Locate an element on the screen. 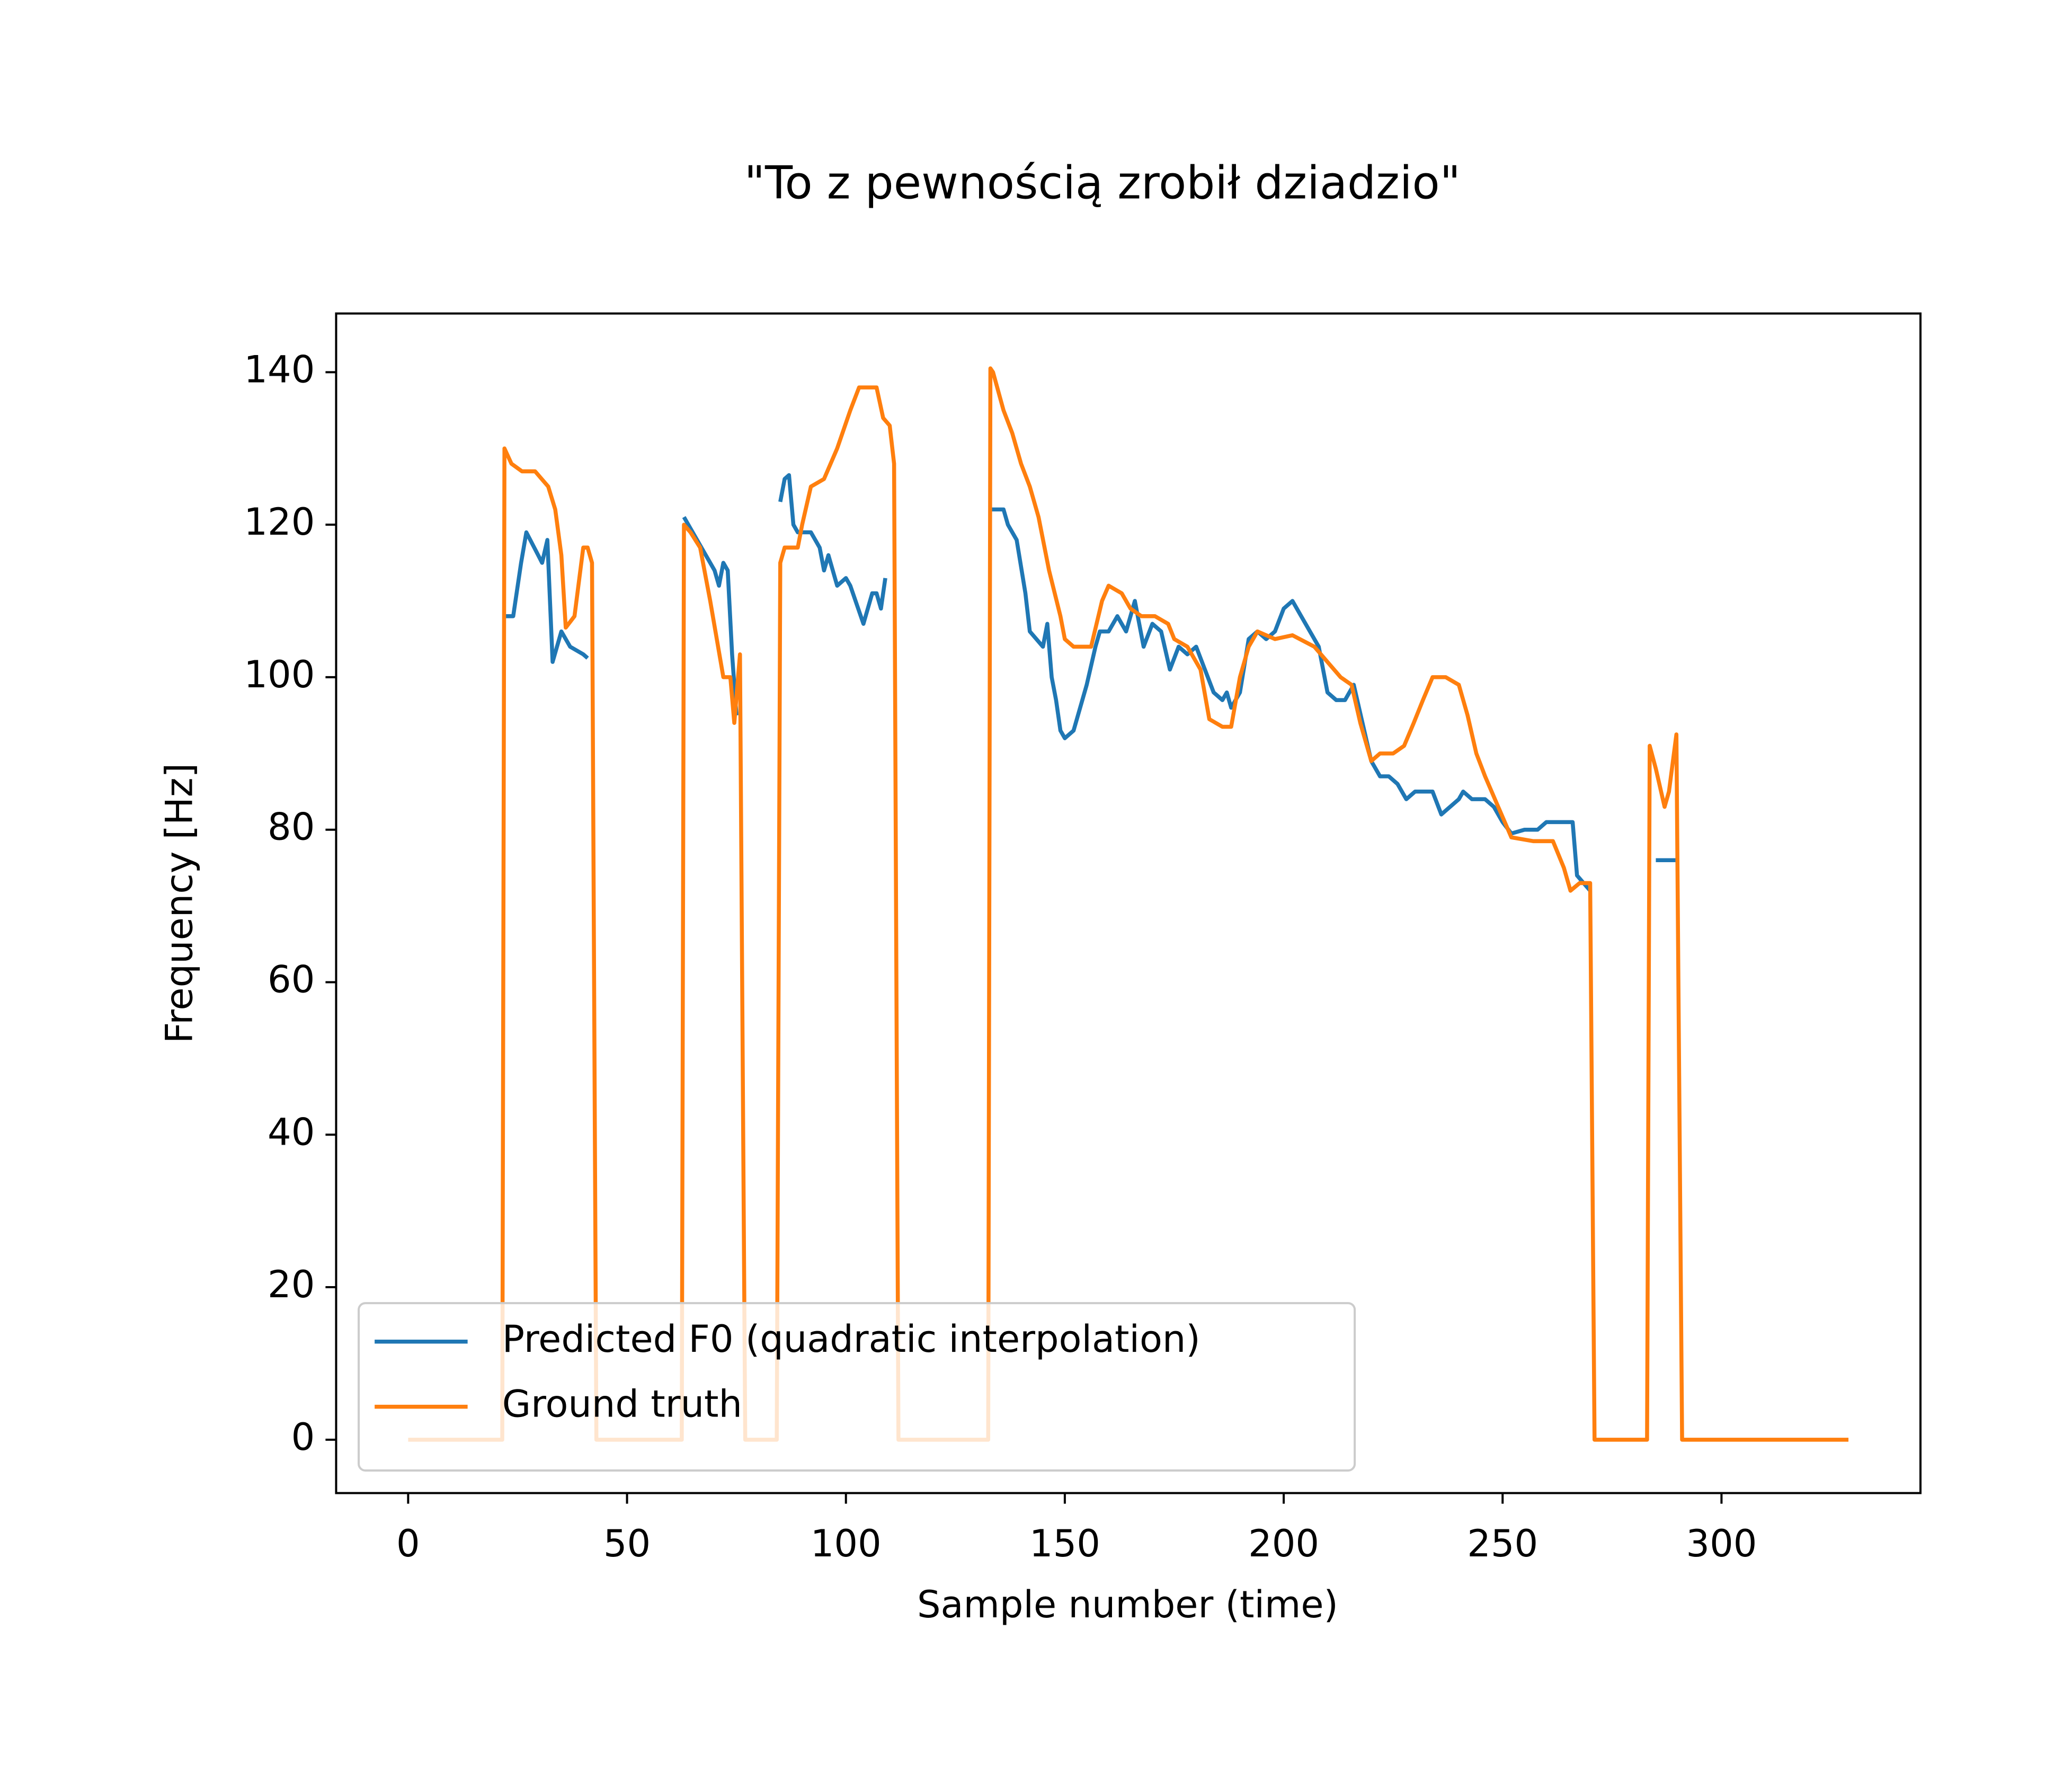 The image size is (2072, 1780). y-axis-label: Frequency [Hz] is located at coordinates (179, 903).